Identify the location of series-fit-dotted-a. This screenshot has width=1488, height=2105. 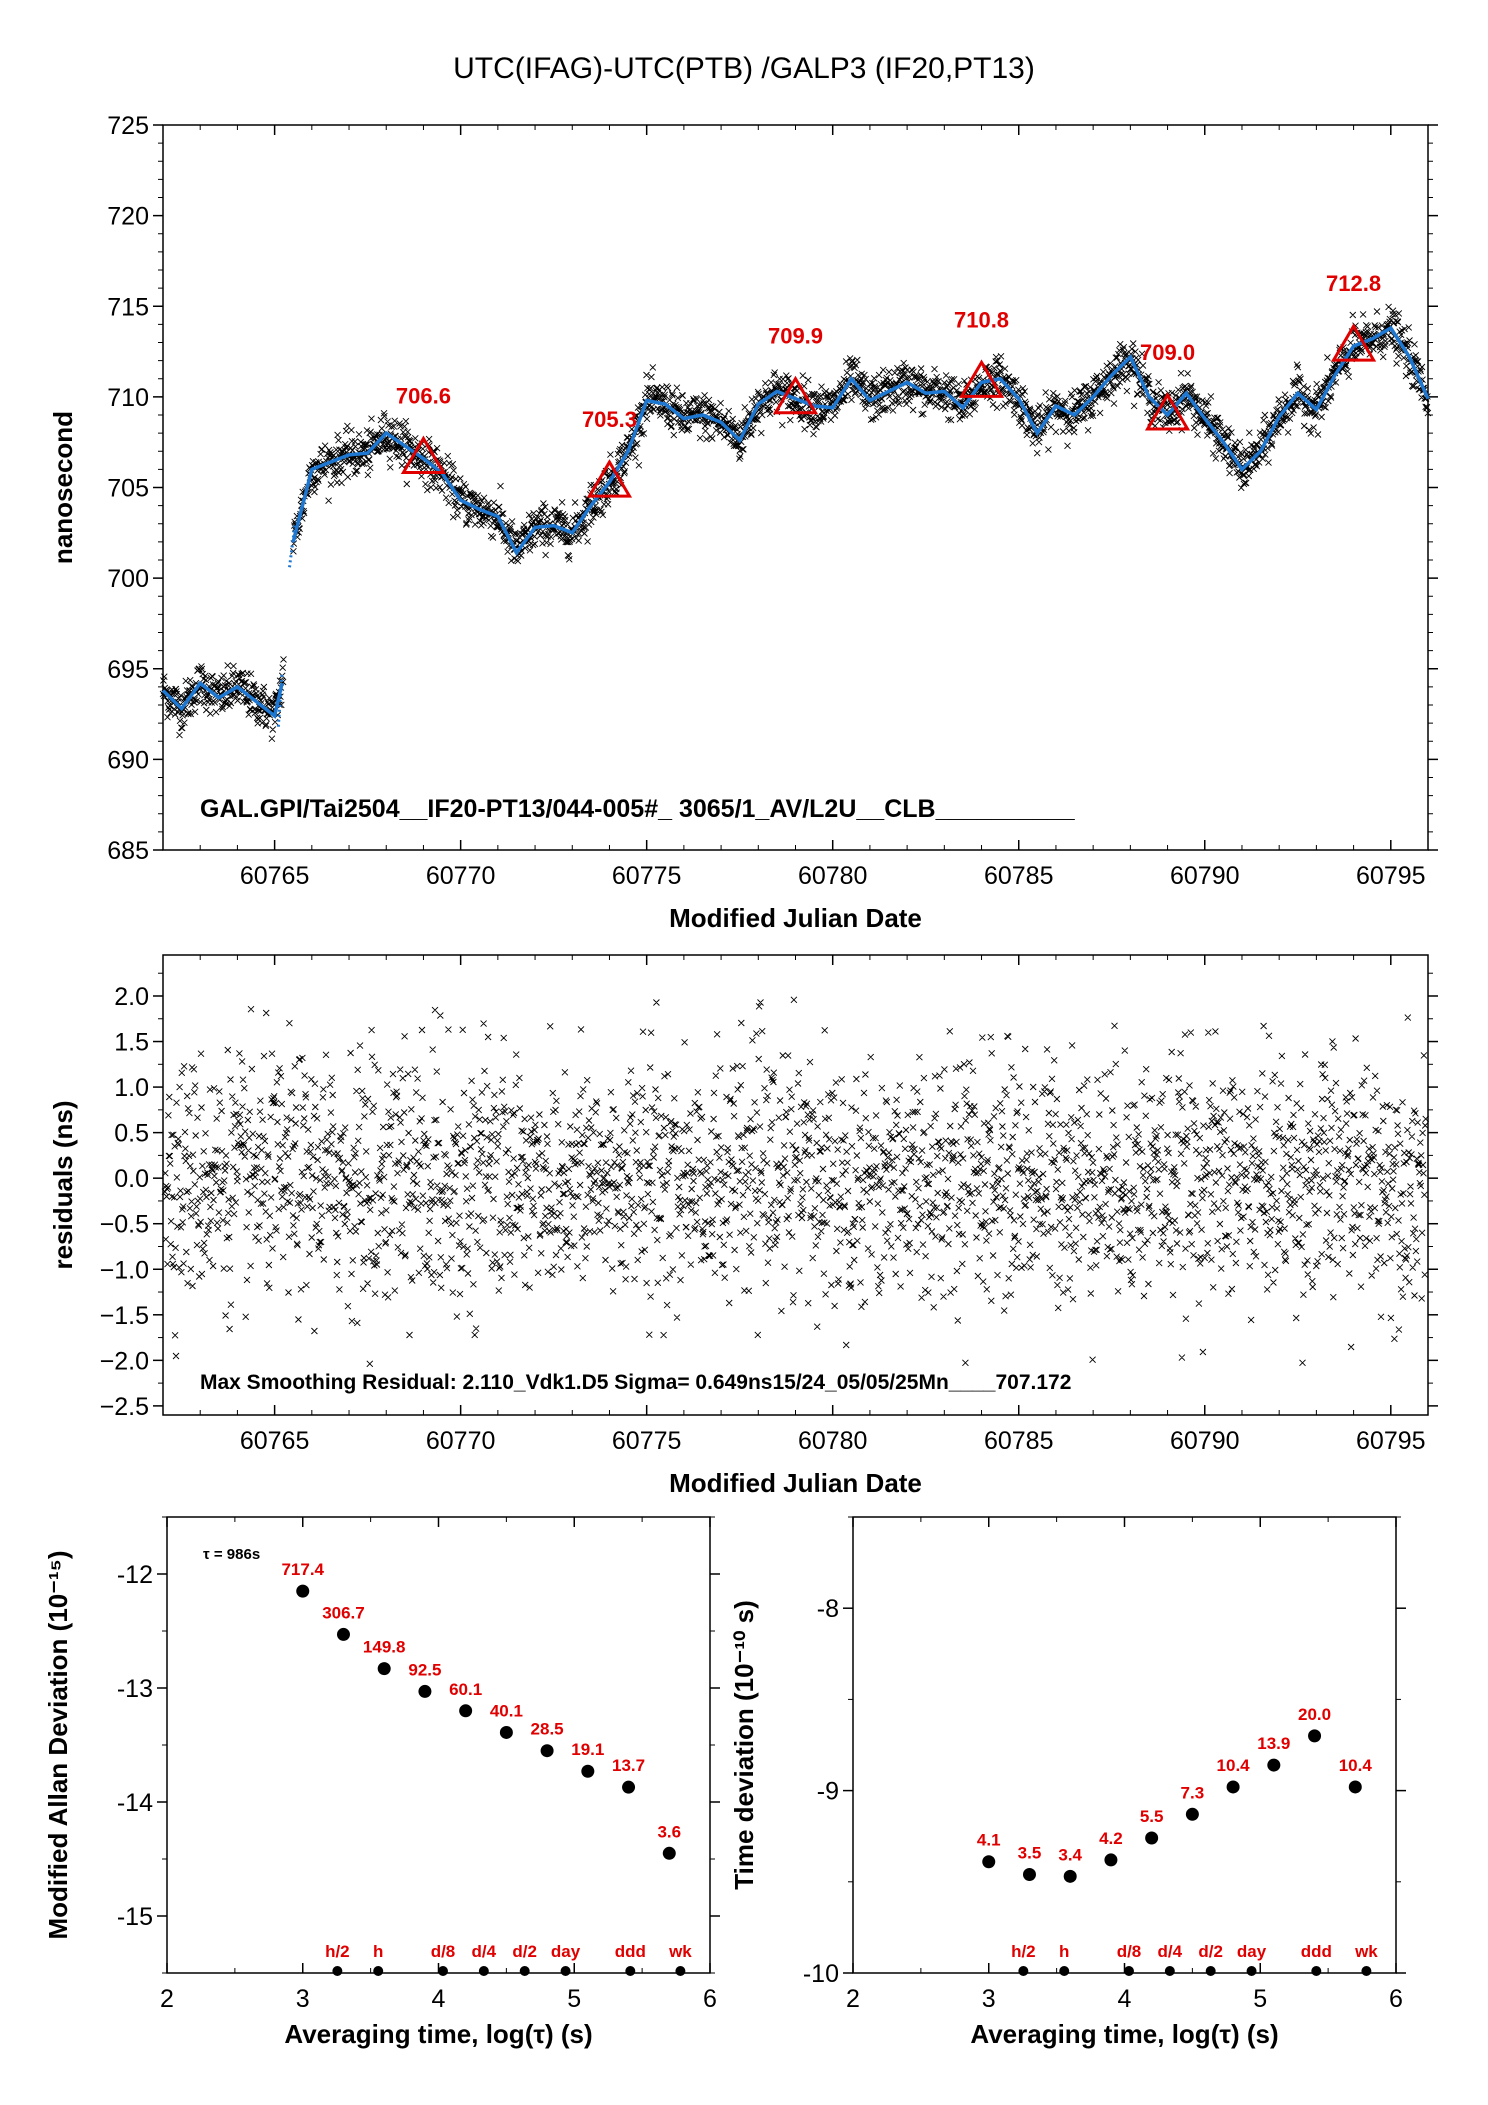
(280, 699).